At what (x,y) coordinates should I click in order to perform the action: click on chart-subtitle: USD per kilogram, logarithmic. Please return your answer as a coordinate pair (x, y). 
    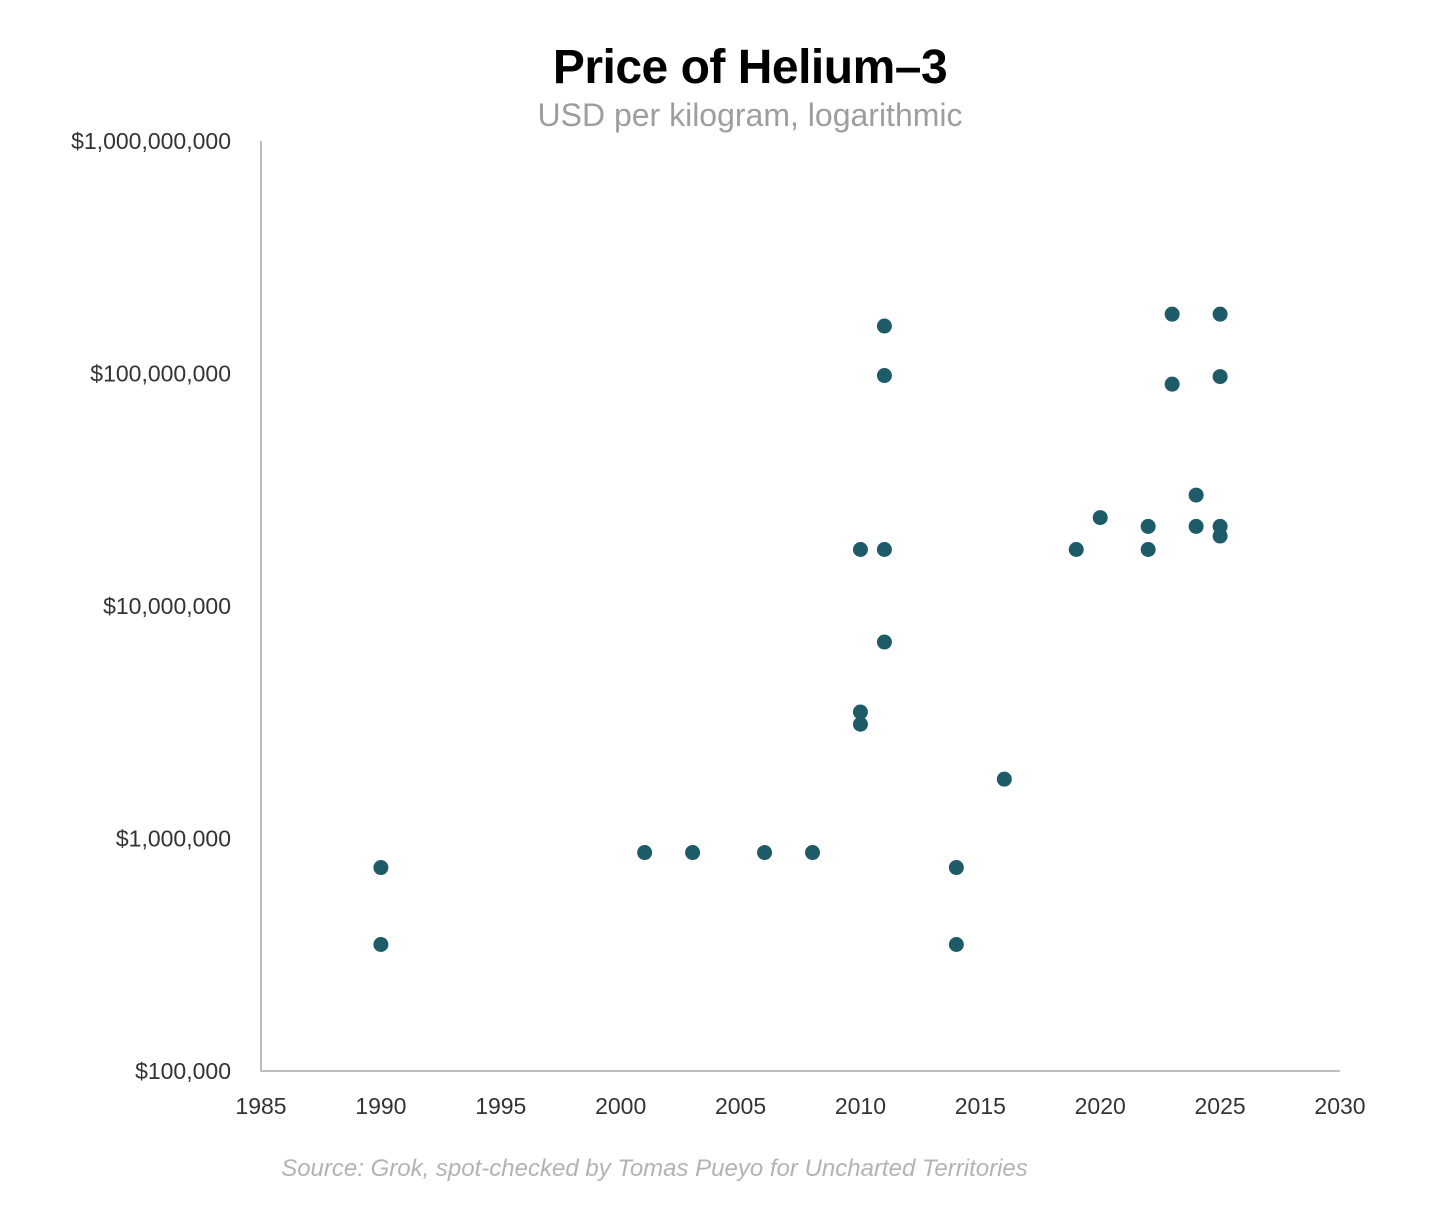
    Looking at the image, I should click on (750, 115).